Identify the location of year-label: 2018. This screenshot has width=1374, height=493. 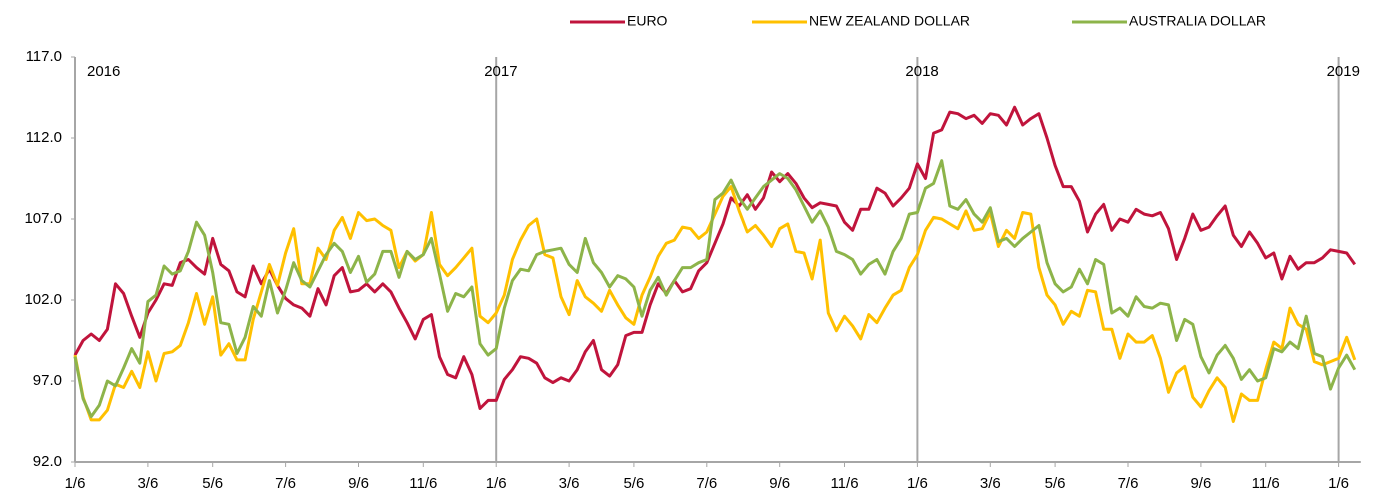
(921, 71).